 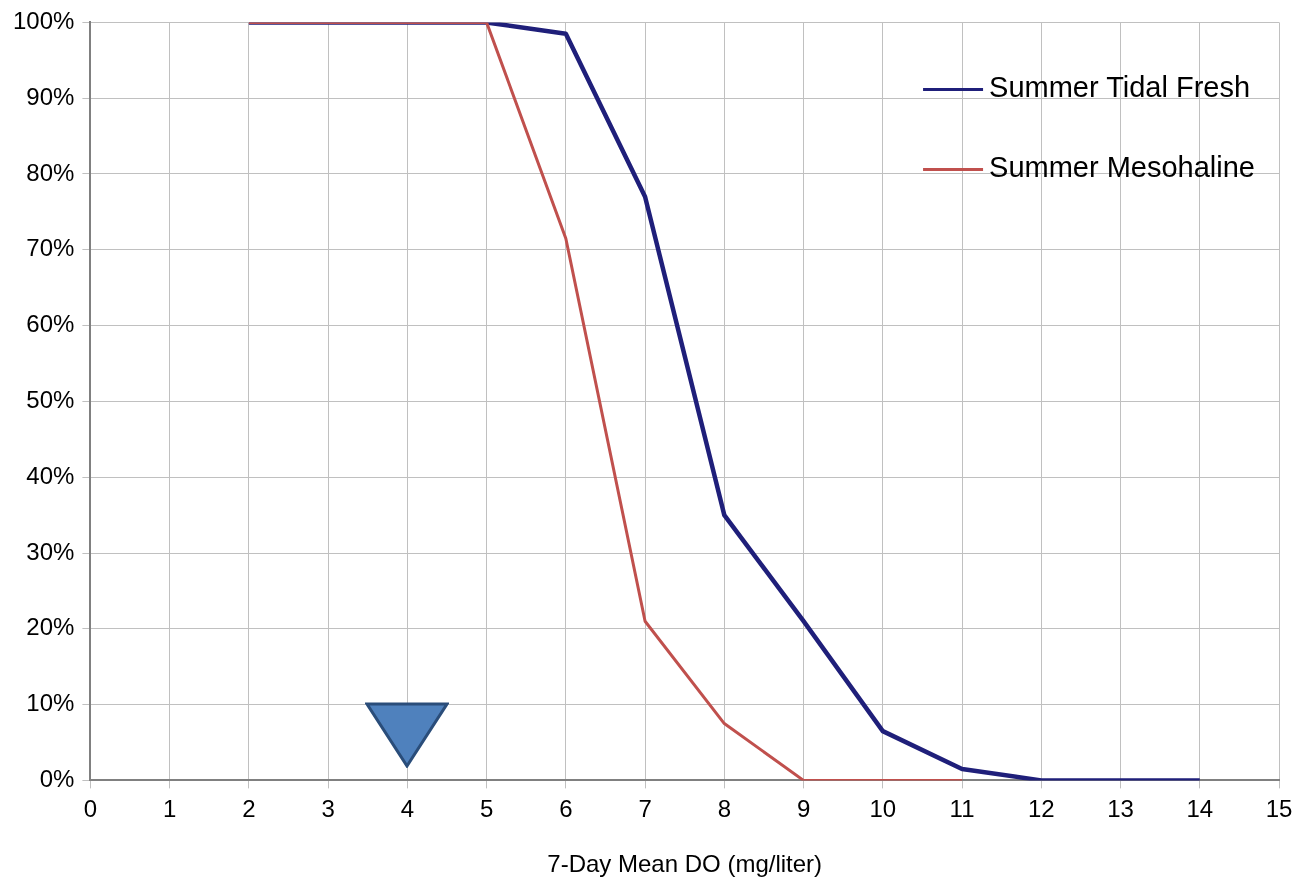 I want to click on x-tick-label: 13, so click(x=1120, y=809).